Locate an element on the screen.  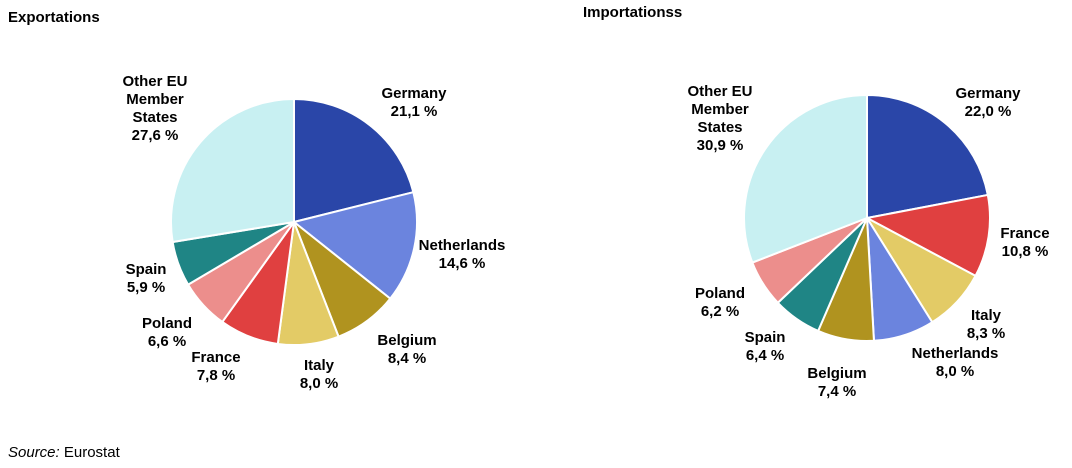
imp-label-italy: Italy 8,3 % is located at coordinates (986, 324).